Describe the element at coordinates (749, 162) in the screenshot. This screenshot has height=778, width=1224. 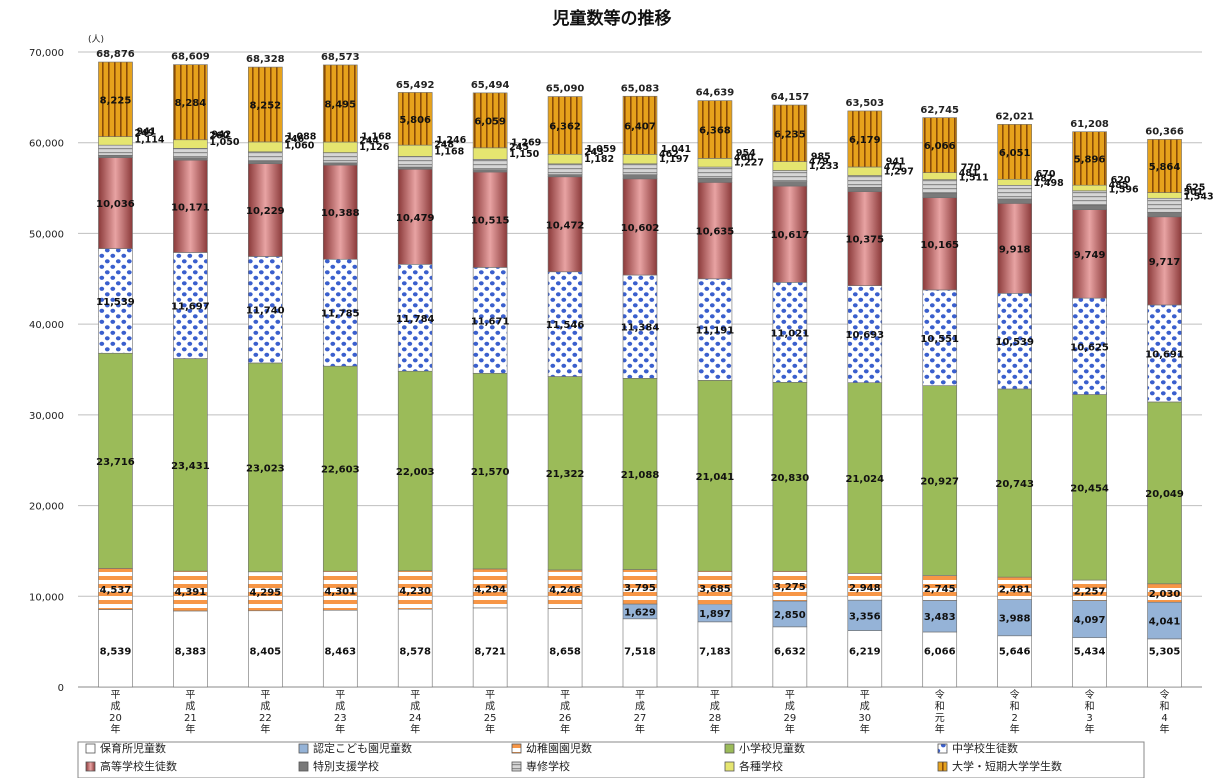
I see `data-label: 1,227` at that location.